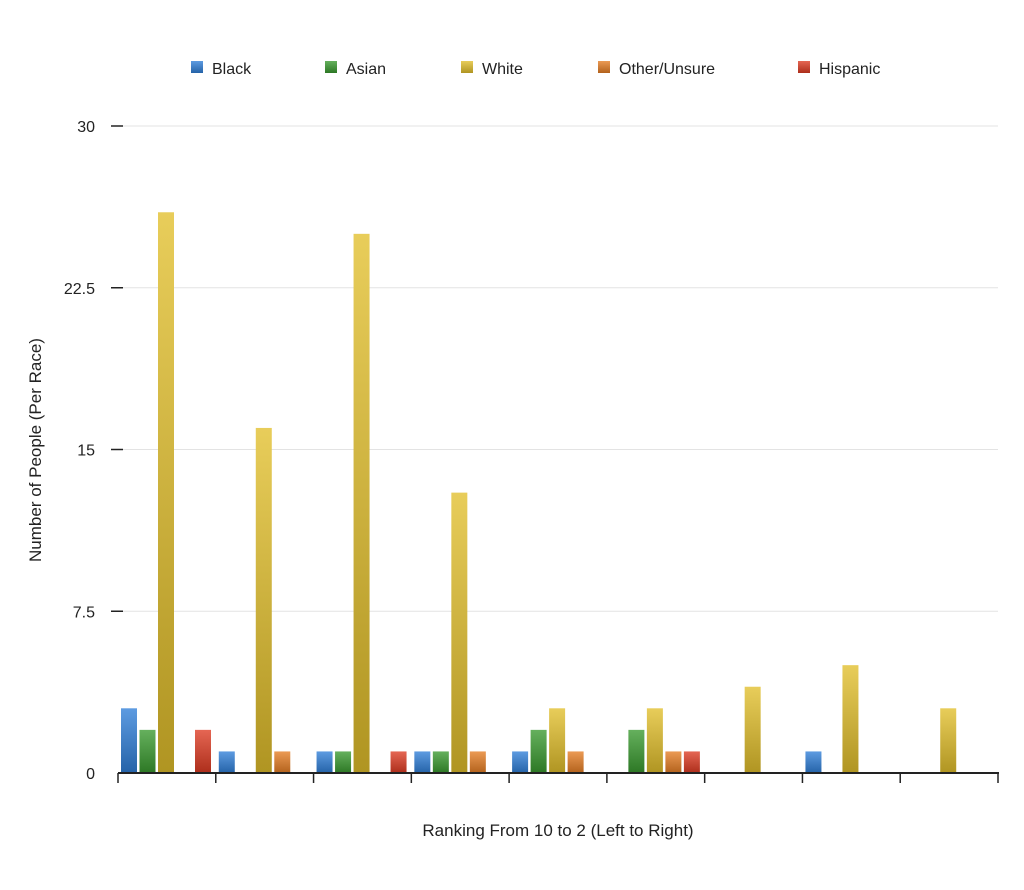 This screenshot has width=1024, height=890. I want to click on y-tick-label: 15, so click(86, 451).